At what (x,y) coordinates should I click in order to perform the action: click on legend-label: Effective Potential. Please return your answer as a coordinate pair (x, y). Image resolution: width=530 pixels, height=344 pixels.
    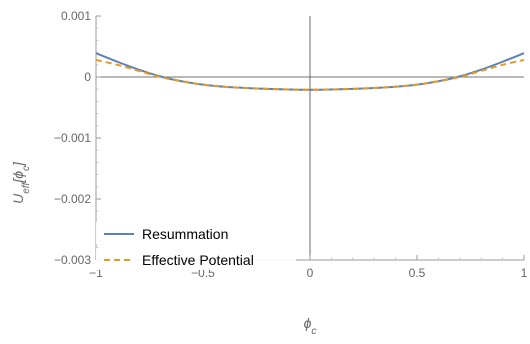
    Looking at the image, I should click on (198, 260).